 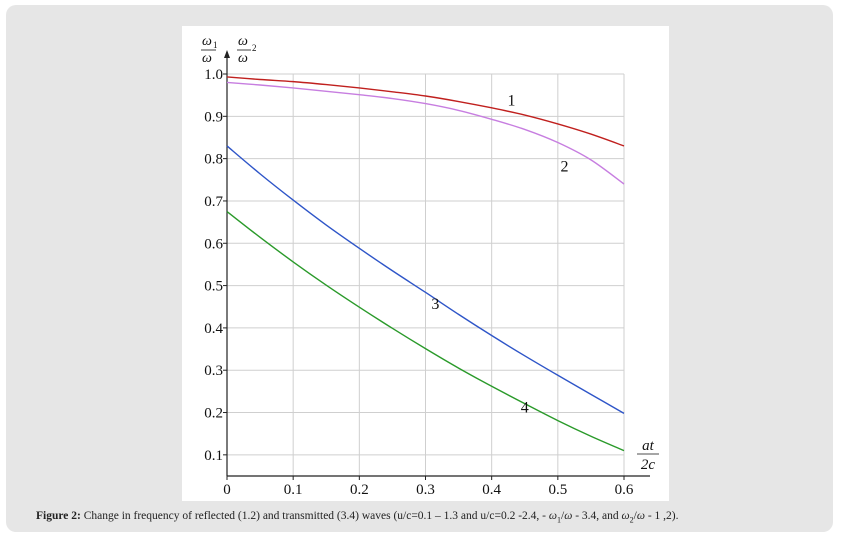 What do you see at coordinates (557, 490) in the screenshot?
I see `x-tick-label: 0.5` at bounding box center [557, 490].